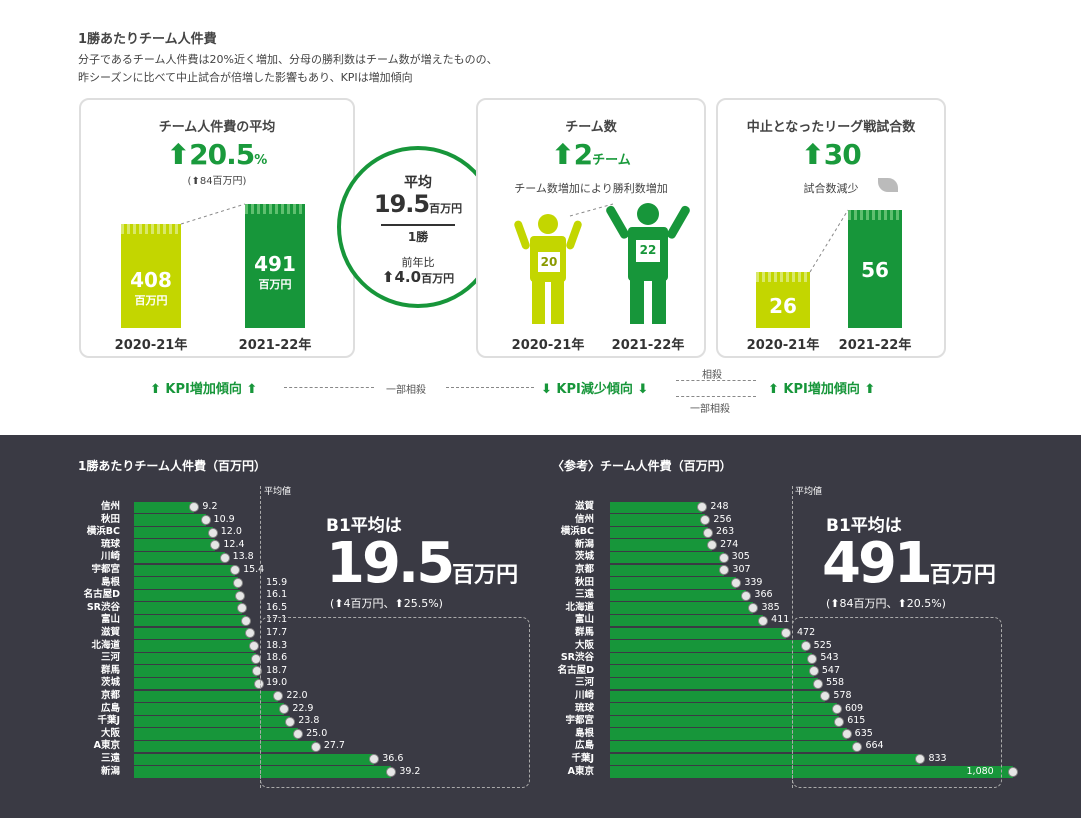 This screenshot has width=1081, height=818. I want to click on chart2-callout-label: B1平均は, so click(864, 526).